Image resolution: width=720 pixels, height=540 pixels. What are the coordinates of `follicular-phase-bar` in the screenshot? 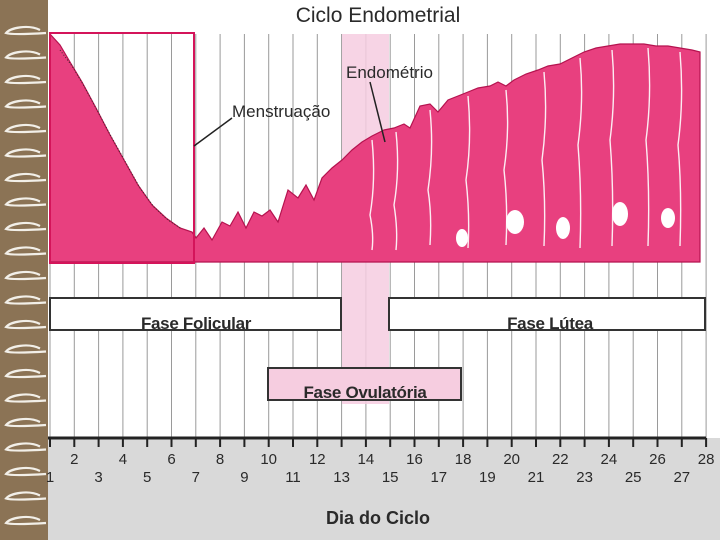 It's located at (195, 314).